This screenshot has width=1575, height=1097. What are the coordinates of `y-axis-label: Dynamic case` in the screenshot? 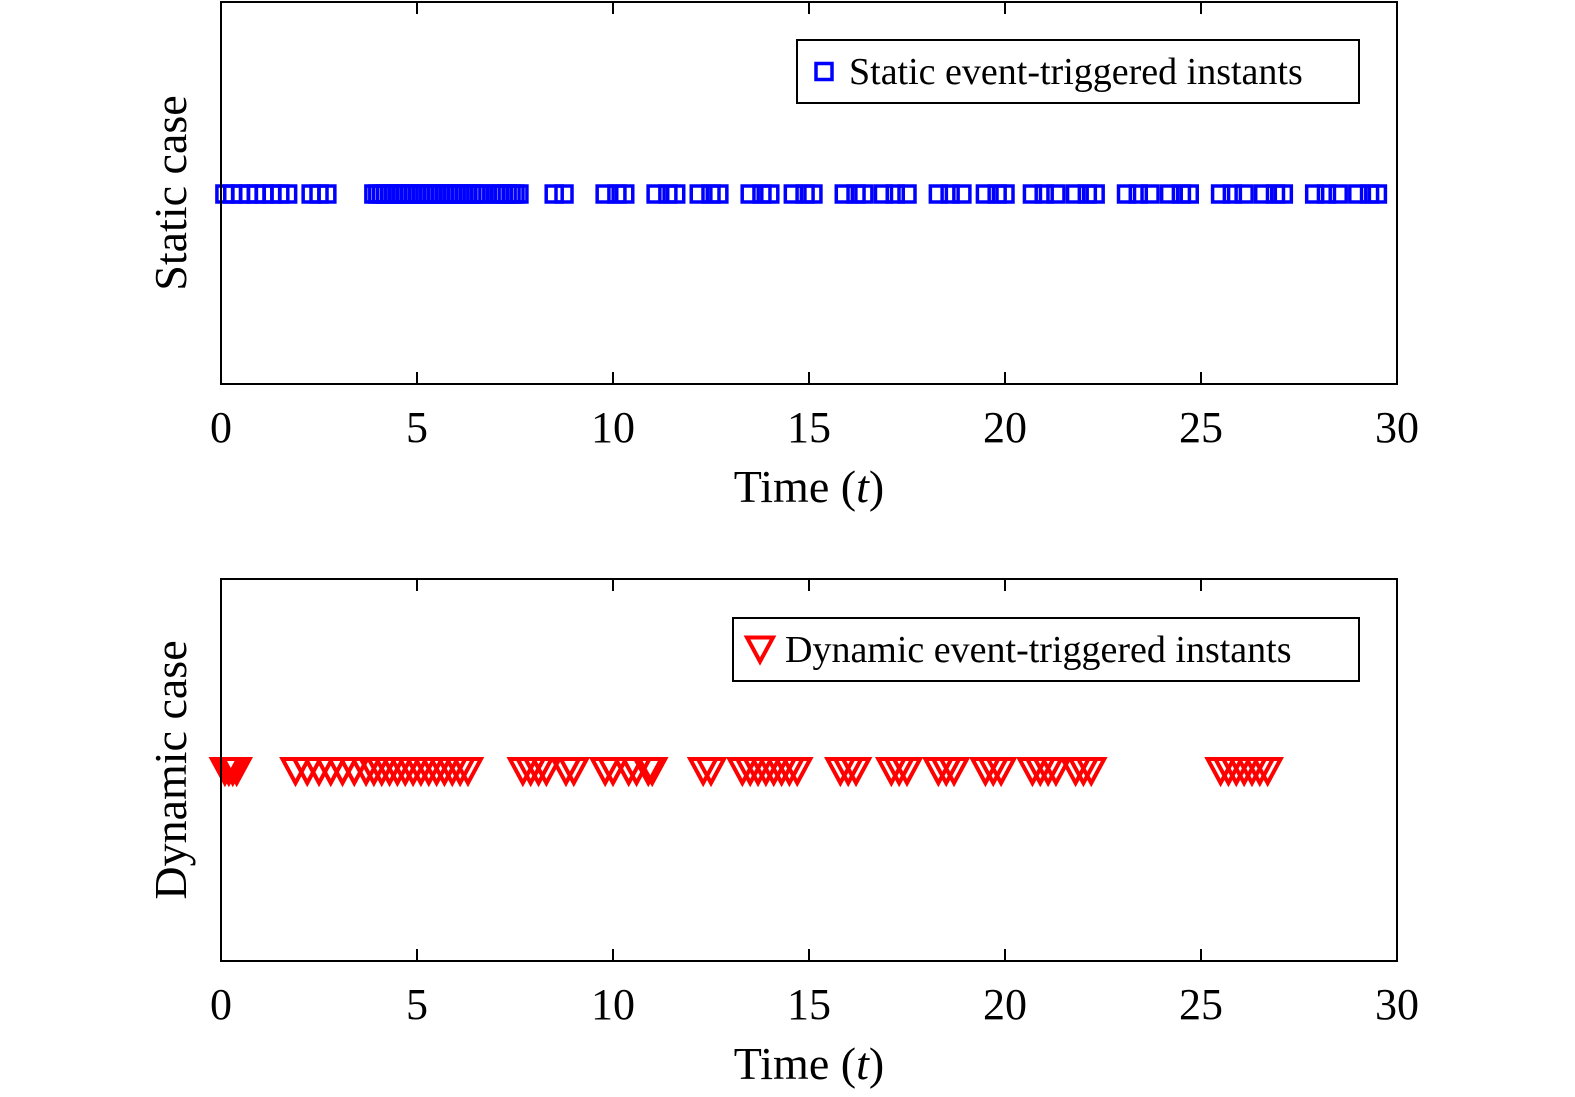 It's located at (170, 769).